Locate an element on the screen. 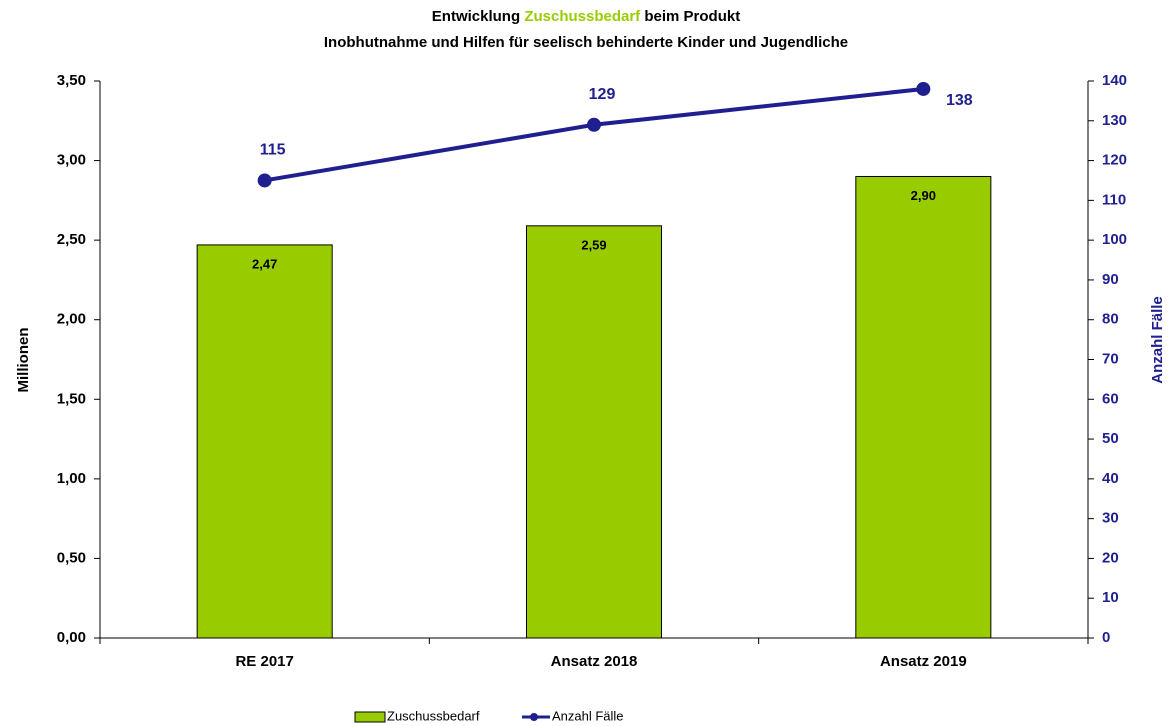 This screenshot has width=1172, height=726. y2-tick-label: 20 is located at coordinates (1110, 557).